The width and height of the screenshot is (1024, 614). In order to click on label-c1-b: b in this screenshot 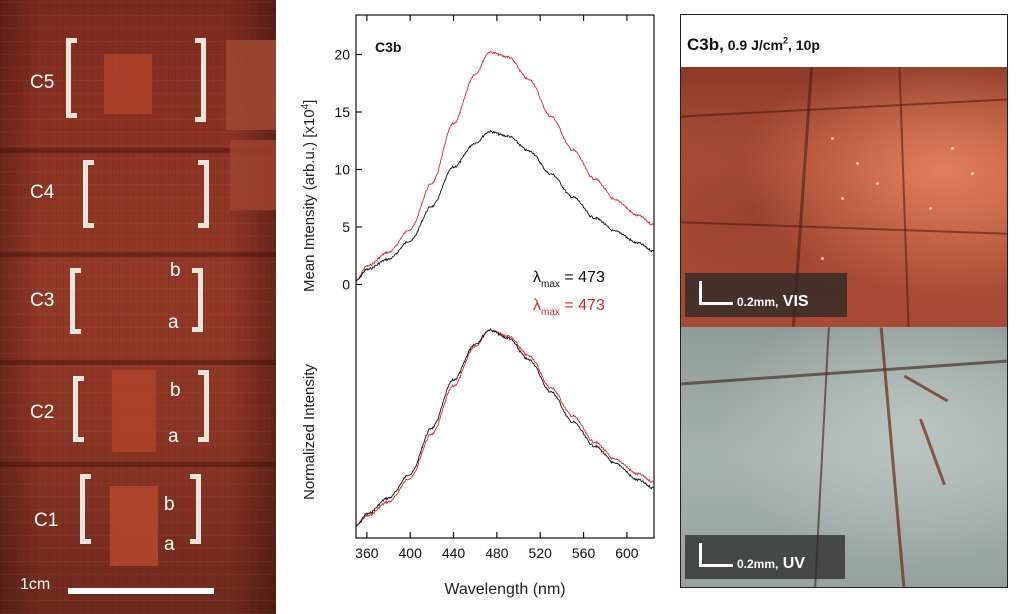, I will do `click(169, 504)`.